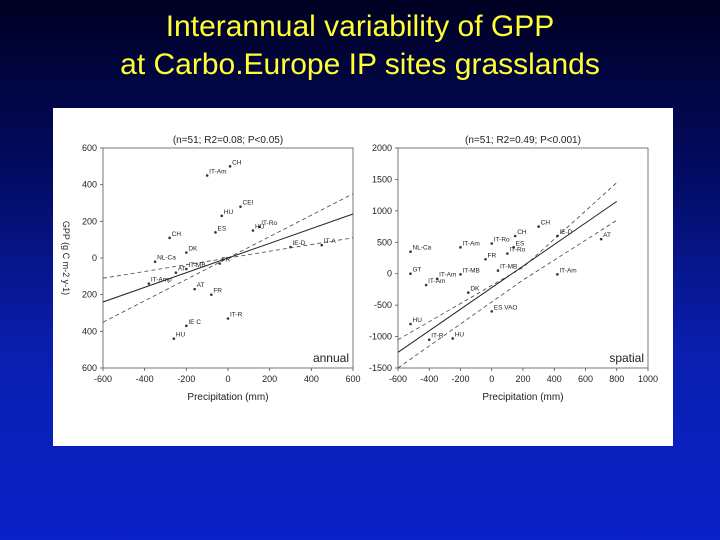  What do you see at coordinates (311, 379) in the screenshot?
I see `x-tick-label: 400` at bounding box center [311, 379].